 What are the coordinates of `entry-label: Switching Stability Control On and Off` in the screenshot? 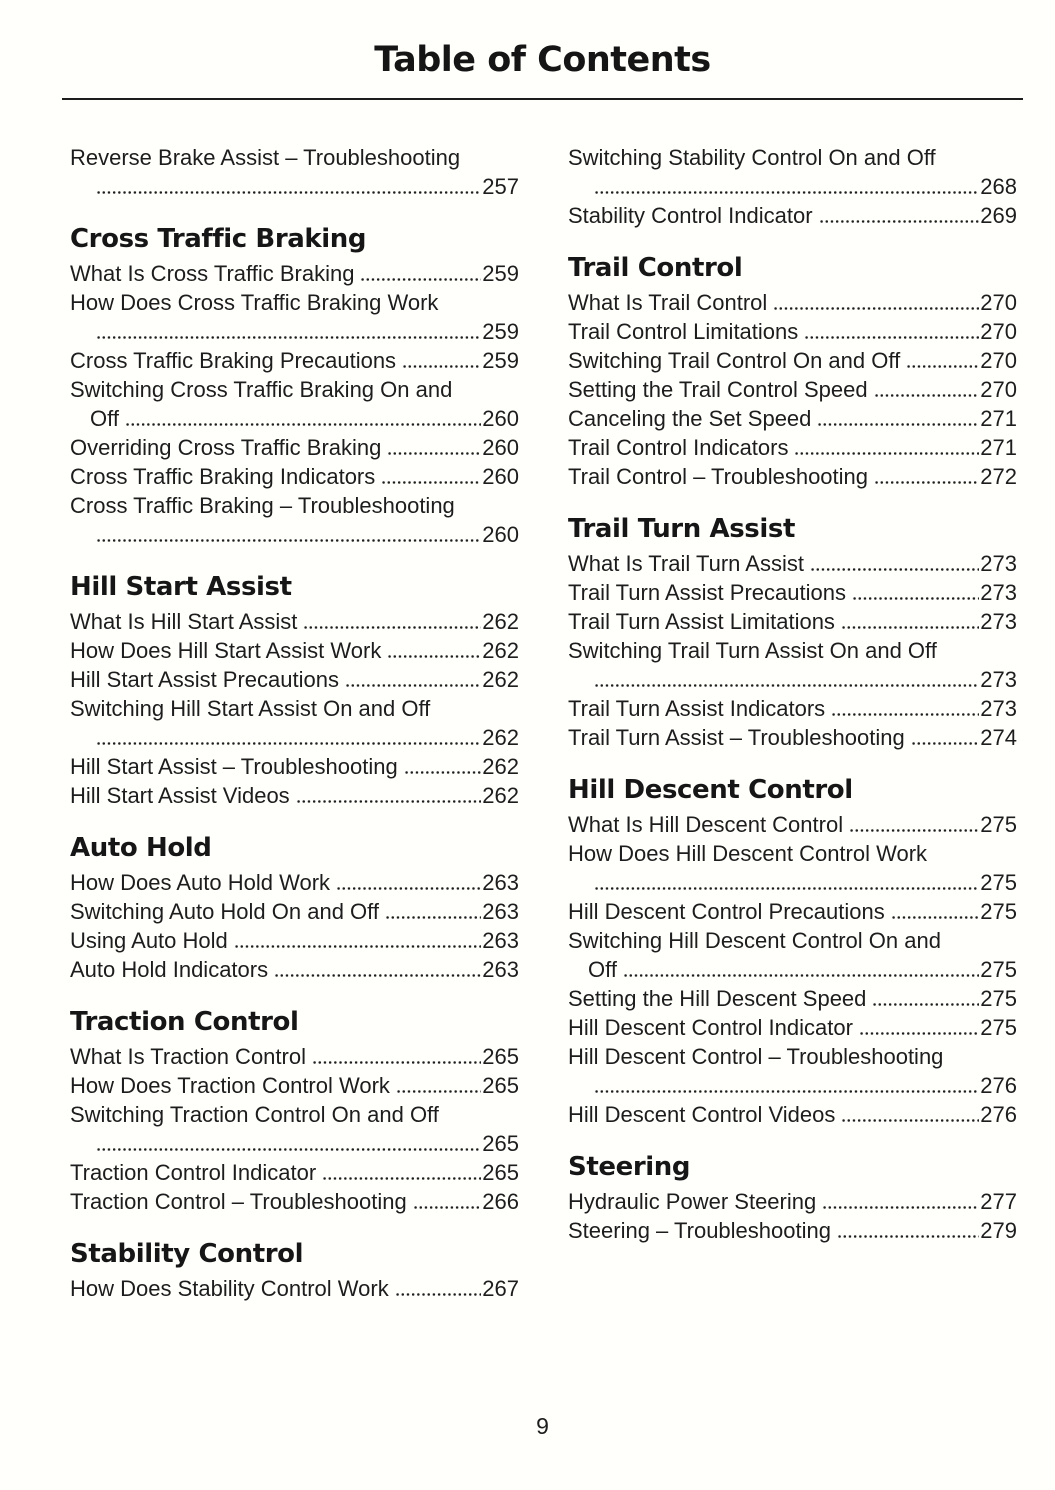 It's located at (752, 157).